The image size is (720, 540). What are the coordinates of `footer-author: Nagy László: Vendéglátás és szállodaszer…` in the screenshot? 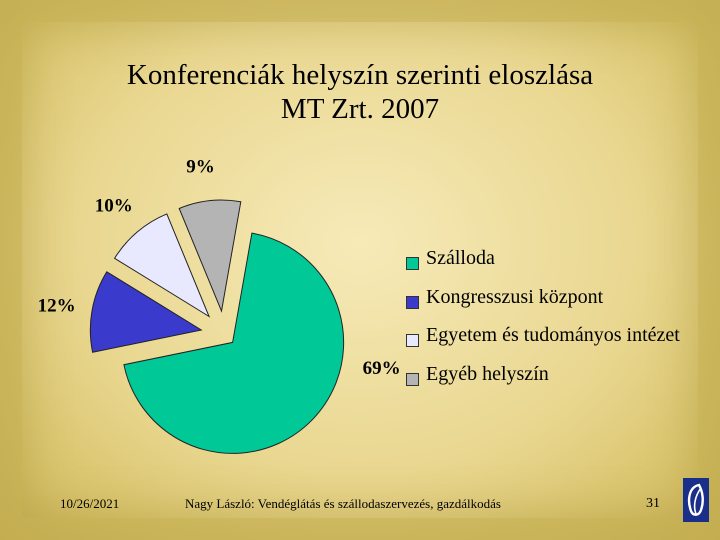 It's located at (343, 503).